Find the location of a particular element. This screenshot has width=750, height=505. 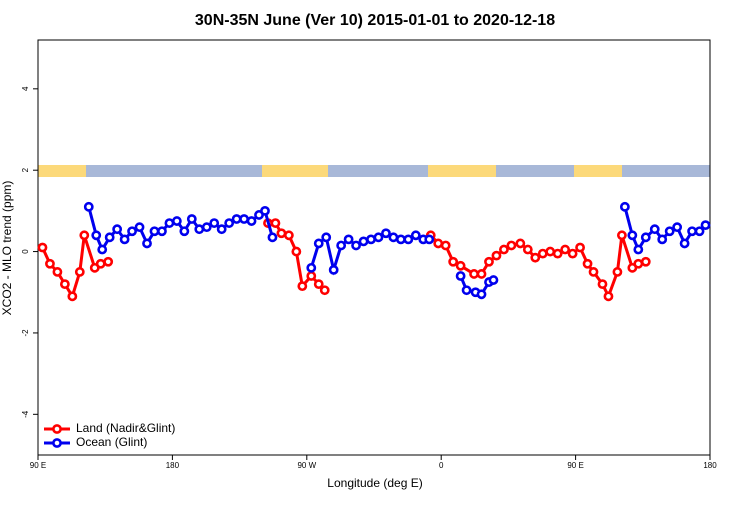

legend-label: Ocean (Glint) is located at coordinates (111, 442).